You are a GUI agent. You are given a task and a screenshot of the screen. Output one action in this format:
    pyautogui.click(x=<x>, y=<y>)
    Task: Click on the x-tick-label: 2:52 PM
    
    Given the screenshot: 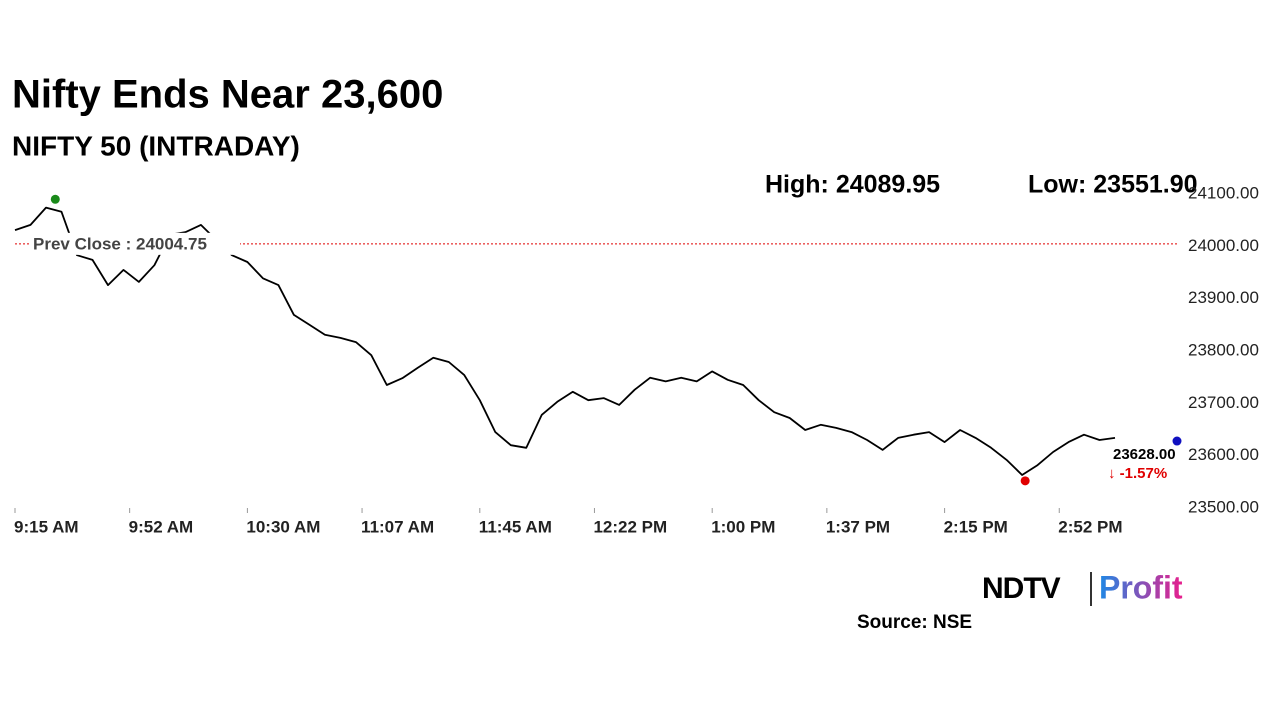 What is the action you would take?
    pyautogui.click(x=1090, y=526)
    